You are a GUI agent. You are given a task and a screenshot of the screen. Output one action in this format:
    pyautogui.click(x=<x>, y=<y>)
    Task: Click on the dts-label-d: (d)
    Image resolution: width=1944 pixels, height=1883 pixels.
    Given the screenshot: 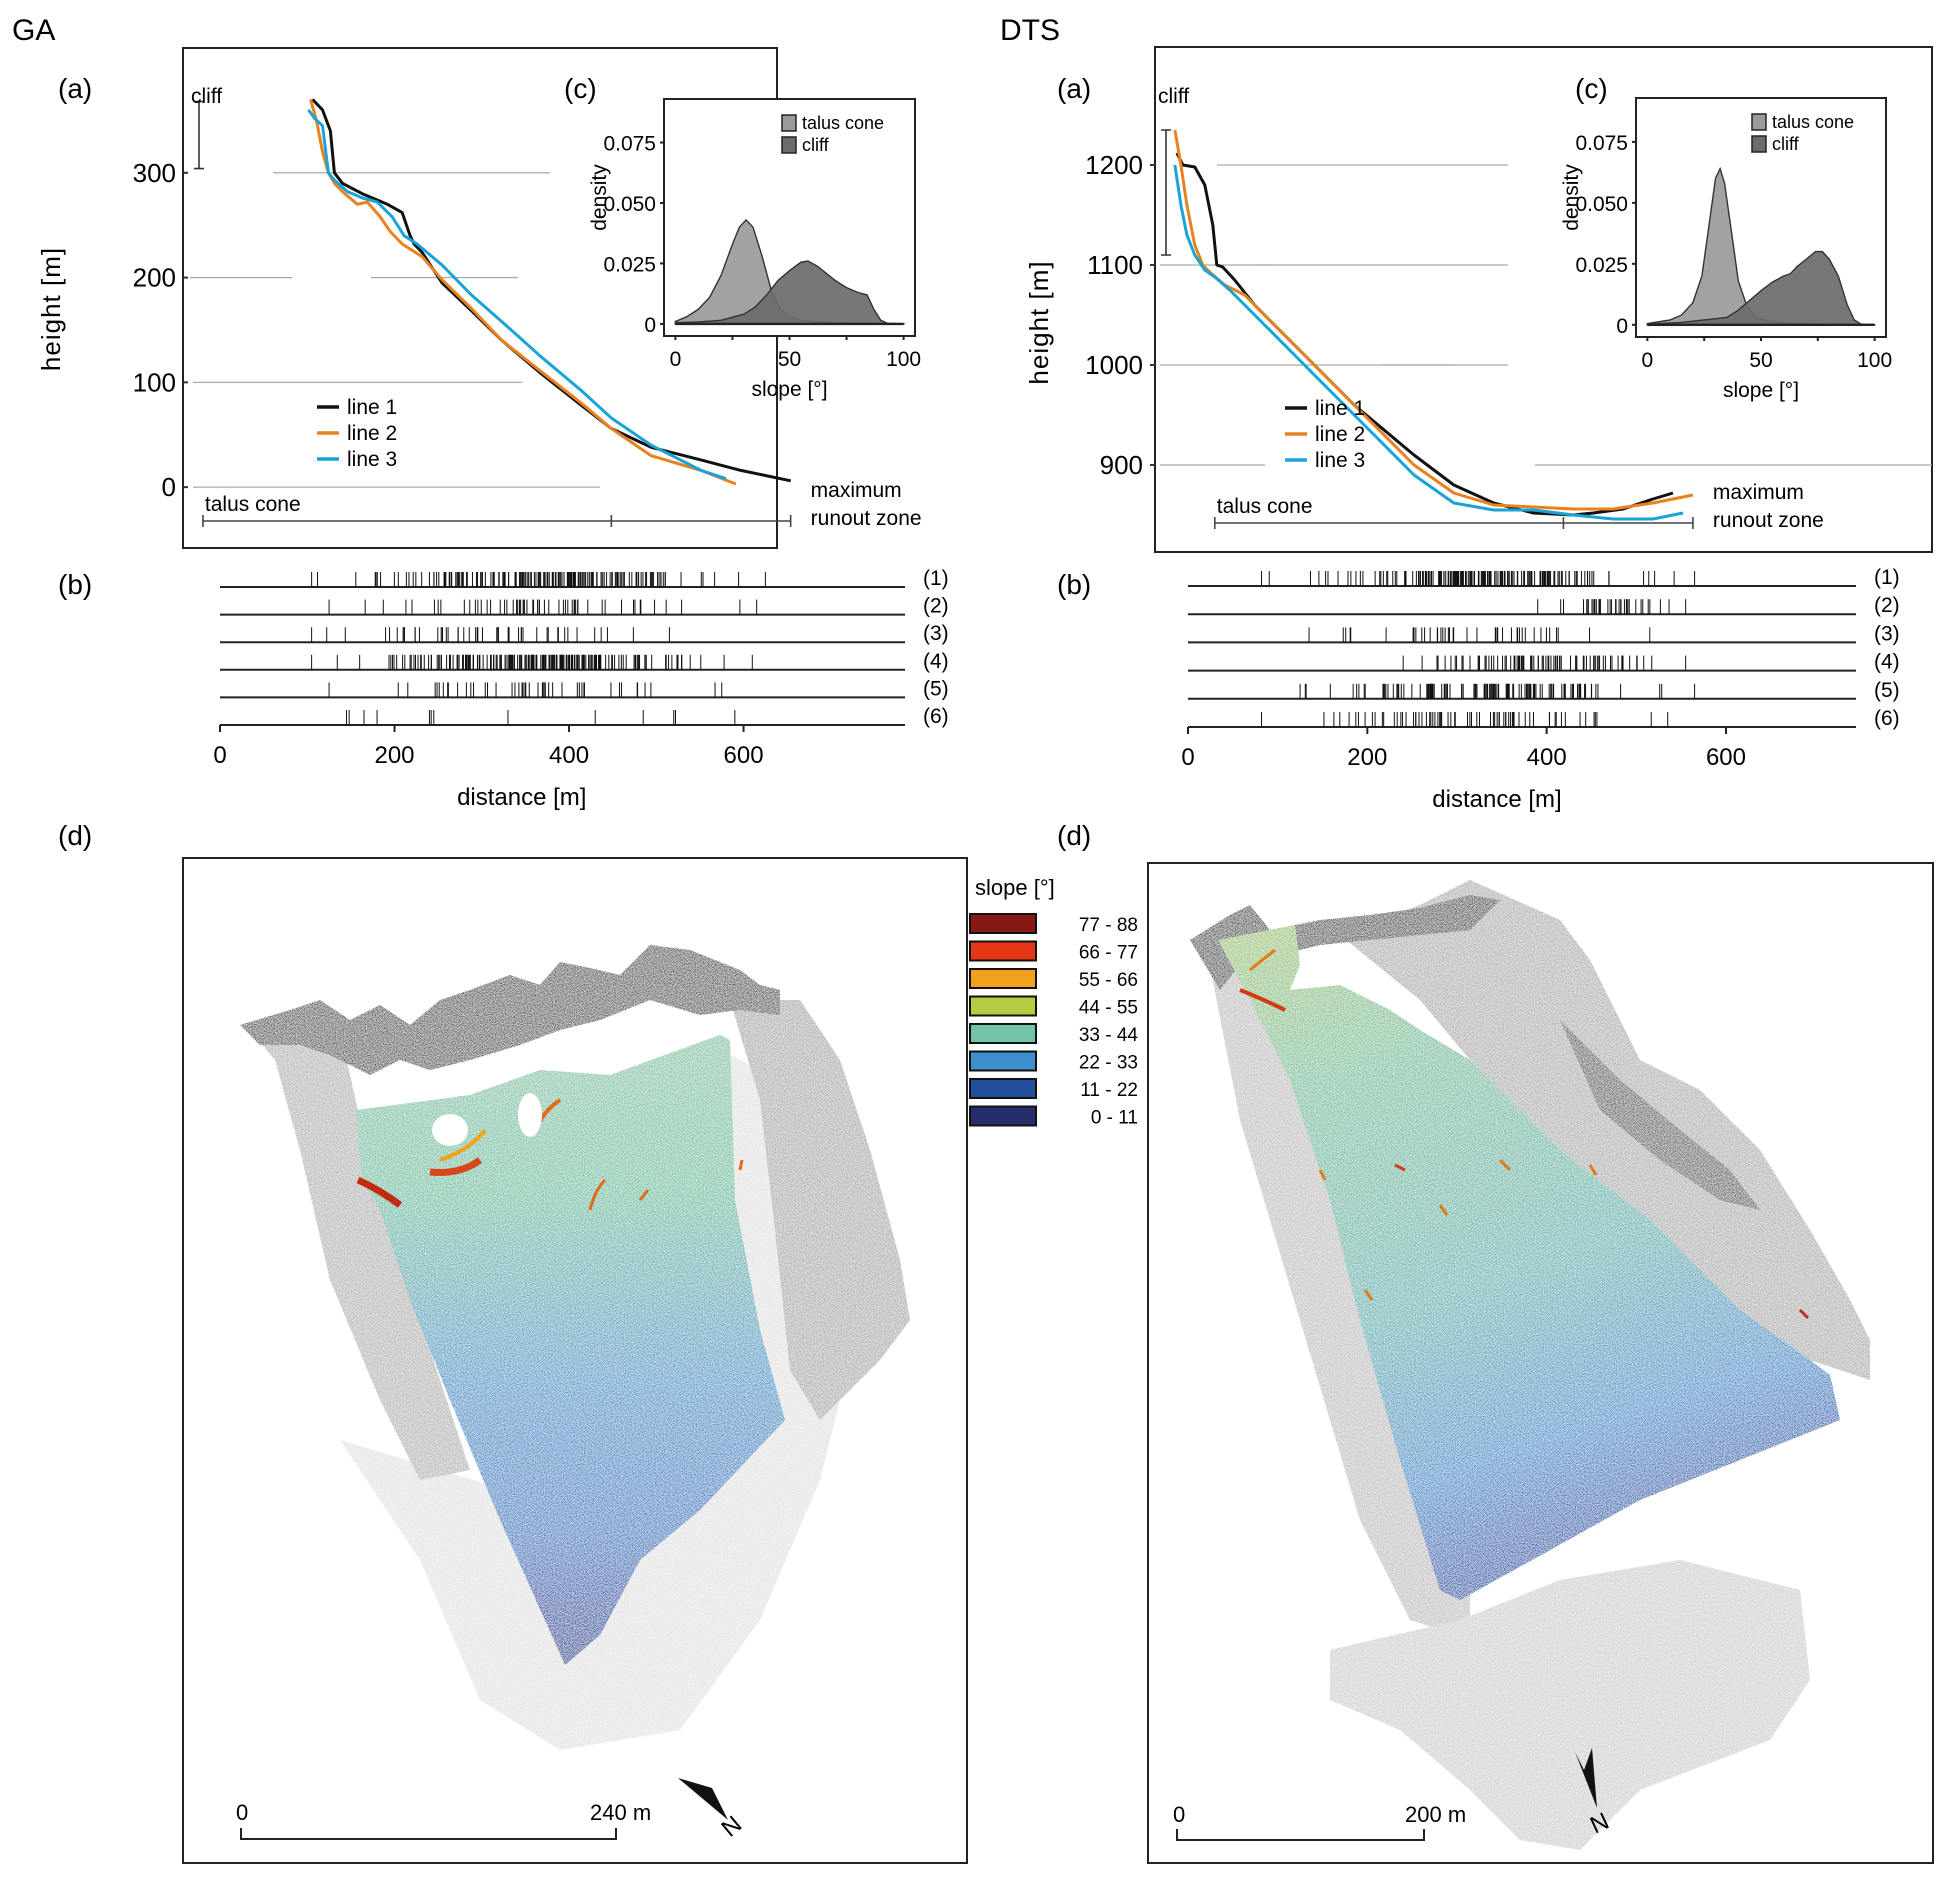 What is the action you would take?
    pyautogui.click(x=1074, y=835)
    